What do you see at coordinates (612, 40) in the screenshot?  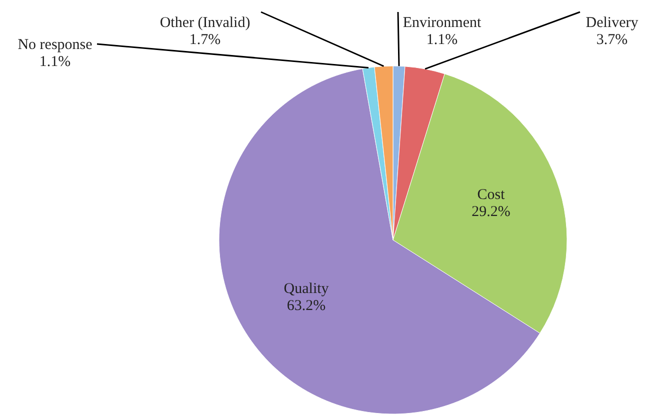 I see `data-label: 3.7%` at bounding box center [612, 40].